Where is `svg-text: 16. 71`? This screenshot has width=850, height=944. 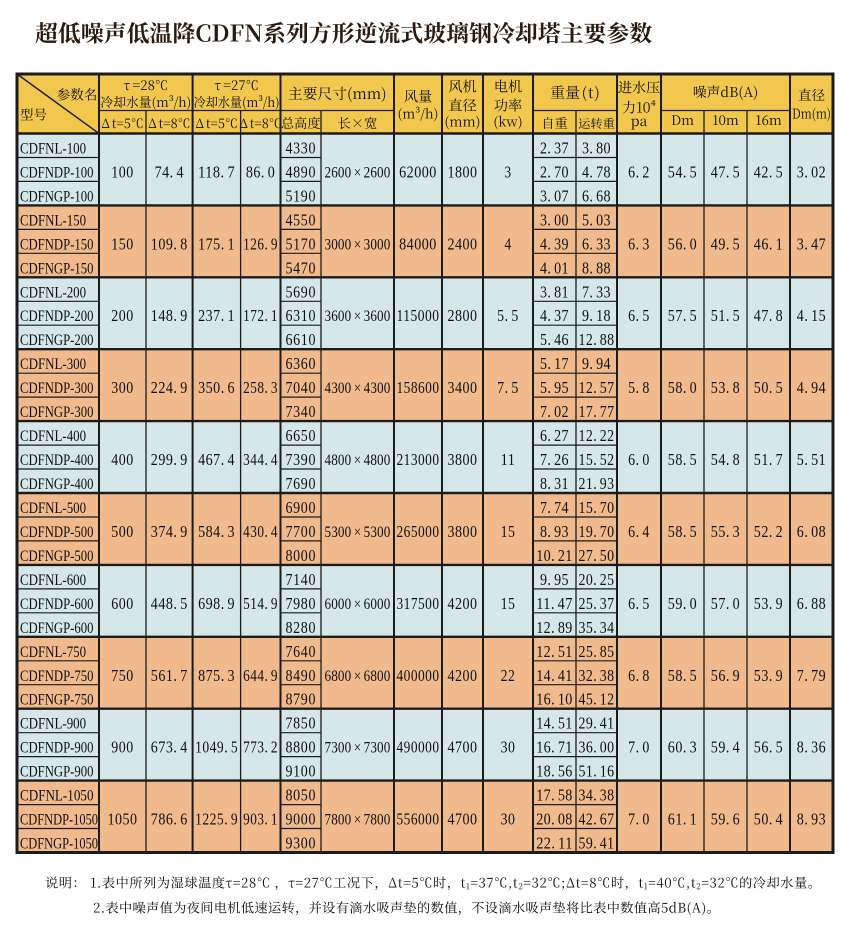 svg-text: 16. 71 is located at coordinates (554, 747).